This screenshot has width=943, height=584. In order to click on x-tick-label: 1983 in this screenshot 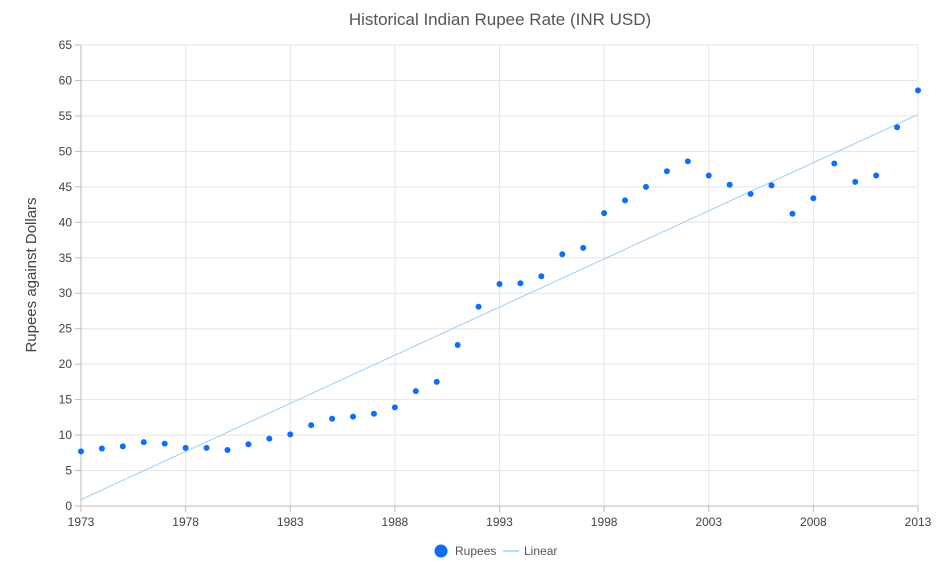, I will do `click(290, 522)`.